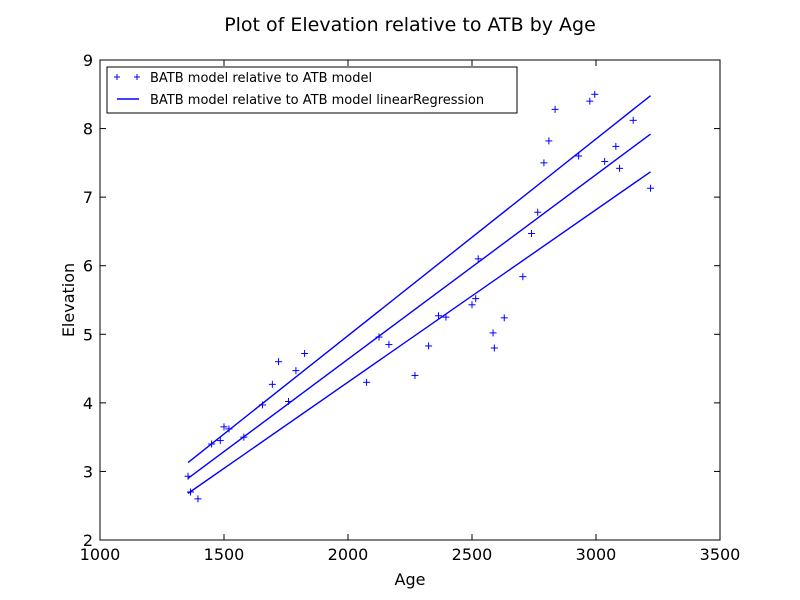  What do you see at coordinates (88, 471) in the screenshot?
I see `y-tick-label: 3` at bounding box center [88, 471].